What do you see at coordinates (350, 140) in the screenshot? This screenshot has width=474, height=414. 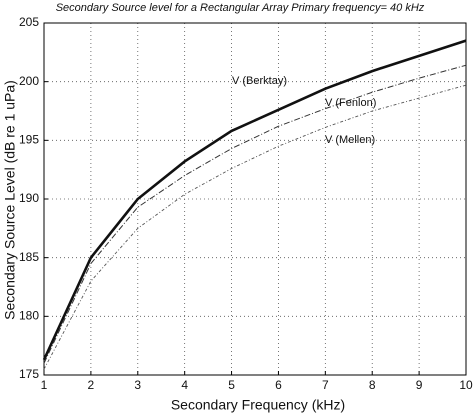 I see `series-annotation: V (Mellen)` at bounding box center [350, 140].